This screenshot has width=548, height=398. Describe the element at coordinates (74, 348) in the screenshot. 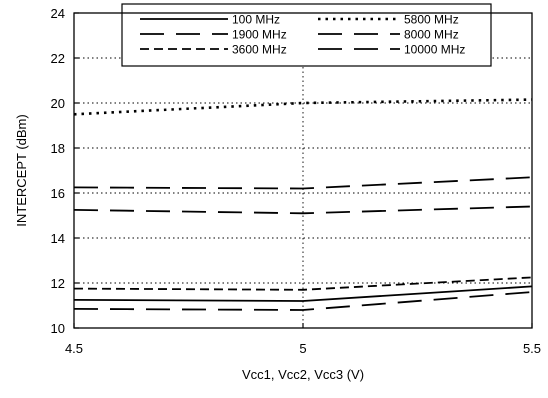

I see `x-tick-label: 4.5` at that location.